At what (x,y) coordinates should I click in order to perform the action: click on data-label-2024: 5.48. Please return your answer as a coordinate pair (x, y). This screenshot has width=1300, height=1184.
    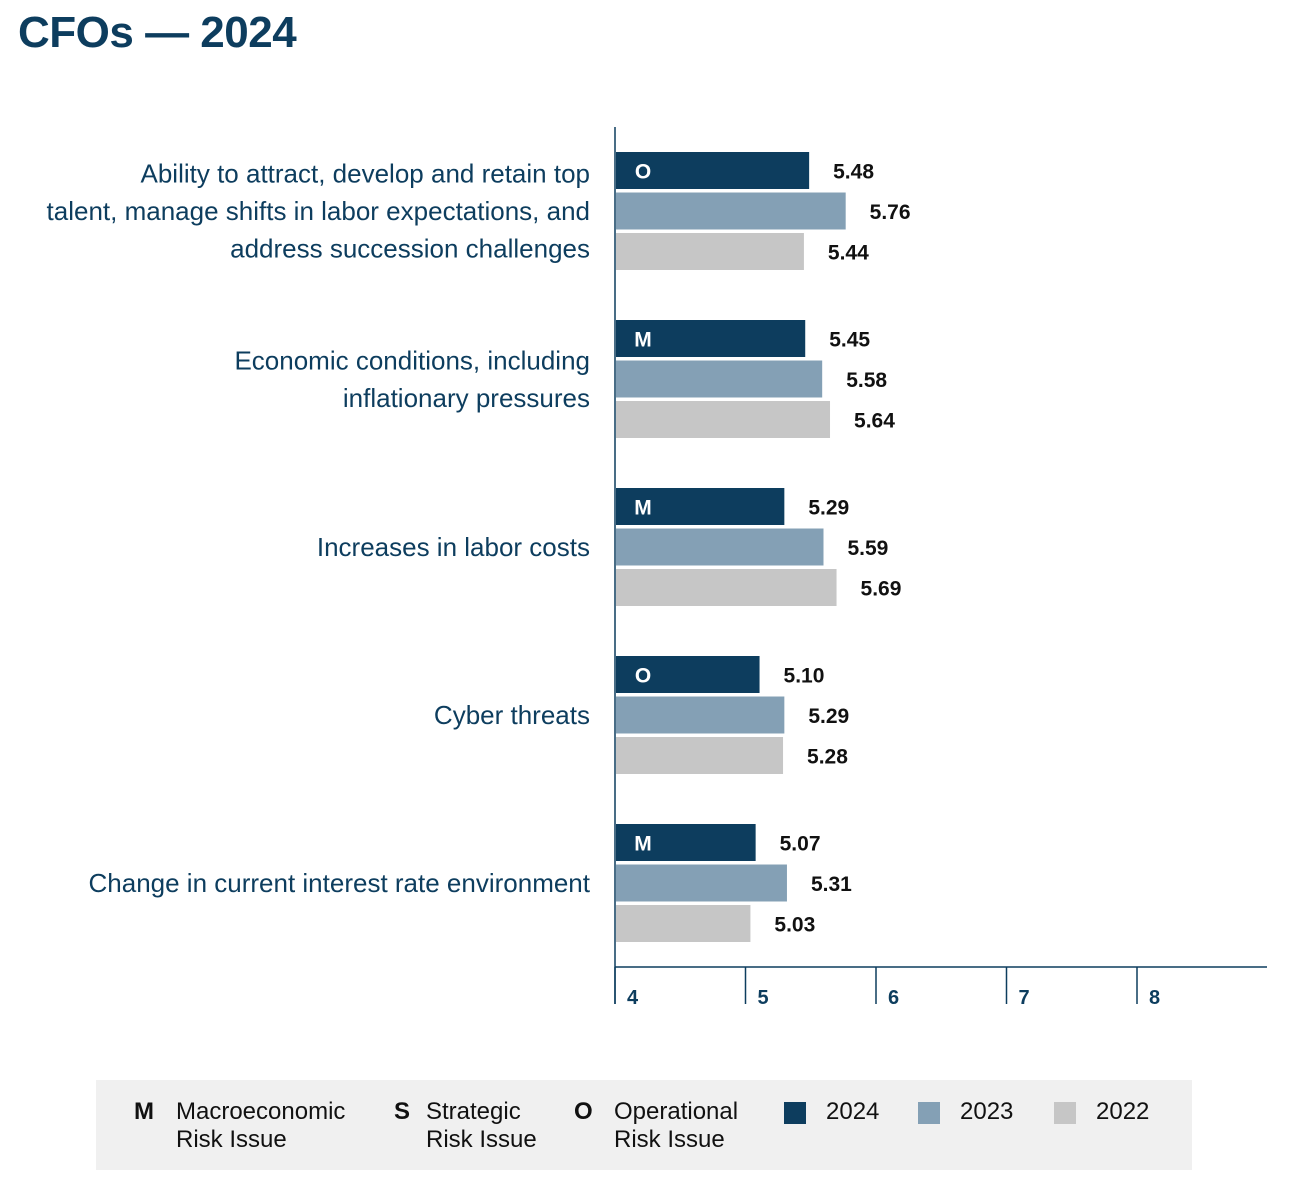
    Looking at the image, I should click on (853, 172).